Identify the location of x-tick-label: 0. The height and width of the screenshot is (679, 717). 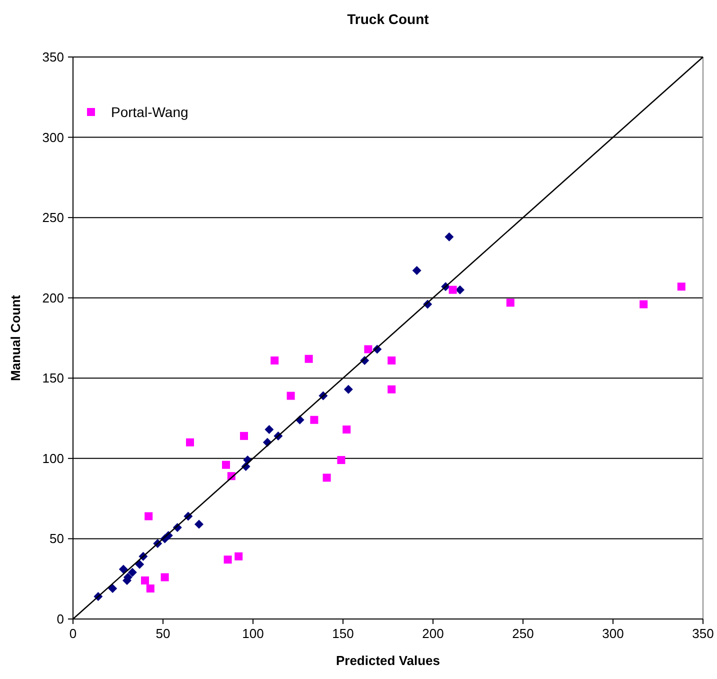
(73, 633).